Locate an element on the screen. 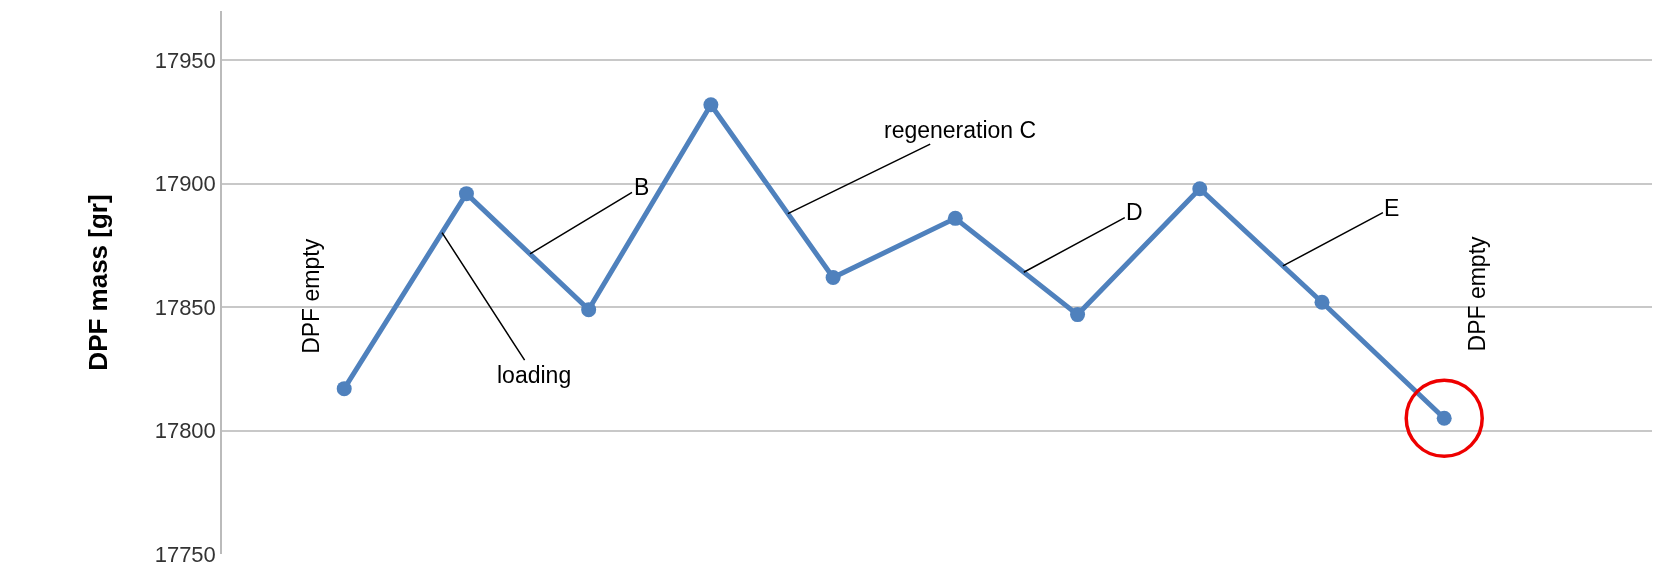 The width and height of the screenshot is (1671, 578). y-tick-label: 17900 is located at coordinates (185, 184).